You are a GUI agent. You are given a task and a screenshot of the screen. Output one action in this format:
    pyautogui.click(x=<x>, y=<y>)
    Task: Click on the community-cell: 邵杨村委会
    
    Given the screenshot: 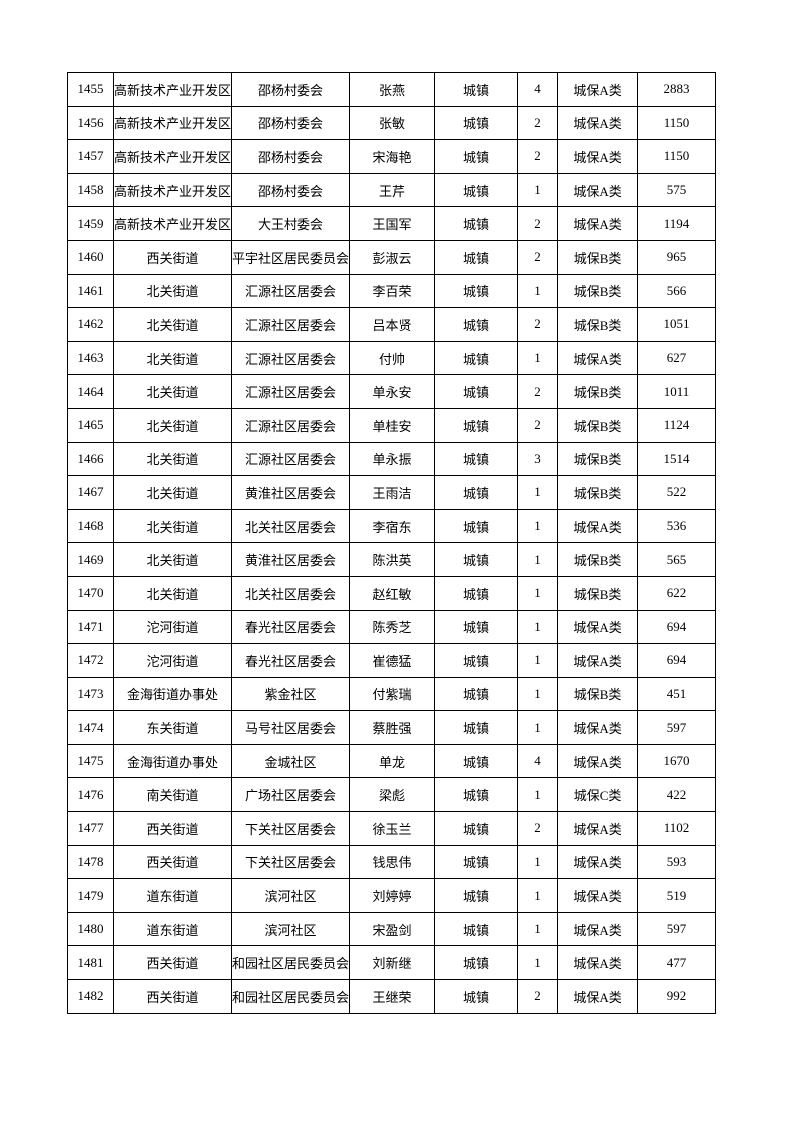 What is the action you would take?
    pyautogui.click(x=291, y=89)
    